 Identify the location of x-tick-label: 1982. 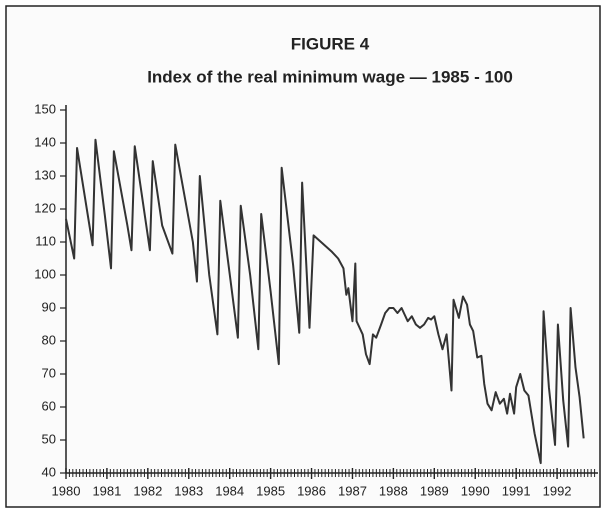
(147, 490).